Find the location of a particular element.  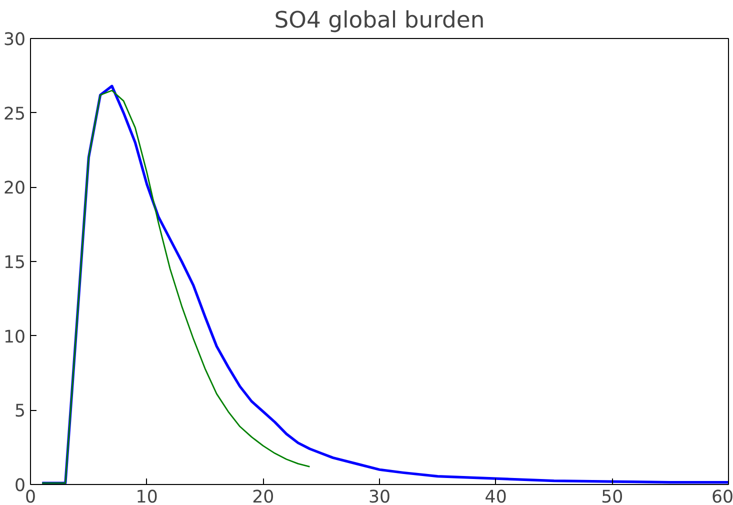

y-tick-label: 15 is located at coordinates (14, 263).